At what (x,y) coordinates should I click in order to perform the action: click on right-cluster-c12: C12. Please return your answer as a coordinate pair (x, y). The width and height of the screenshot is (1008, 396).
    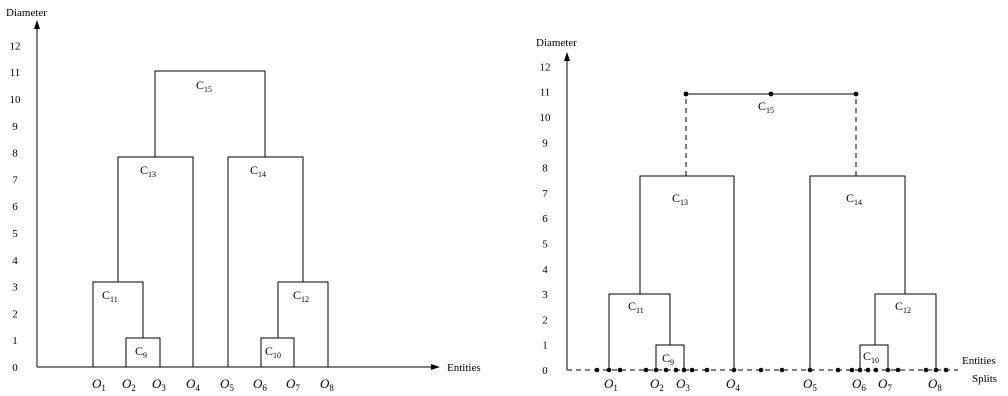
    Looking at the image, I should click on (905, 331).